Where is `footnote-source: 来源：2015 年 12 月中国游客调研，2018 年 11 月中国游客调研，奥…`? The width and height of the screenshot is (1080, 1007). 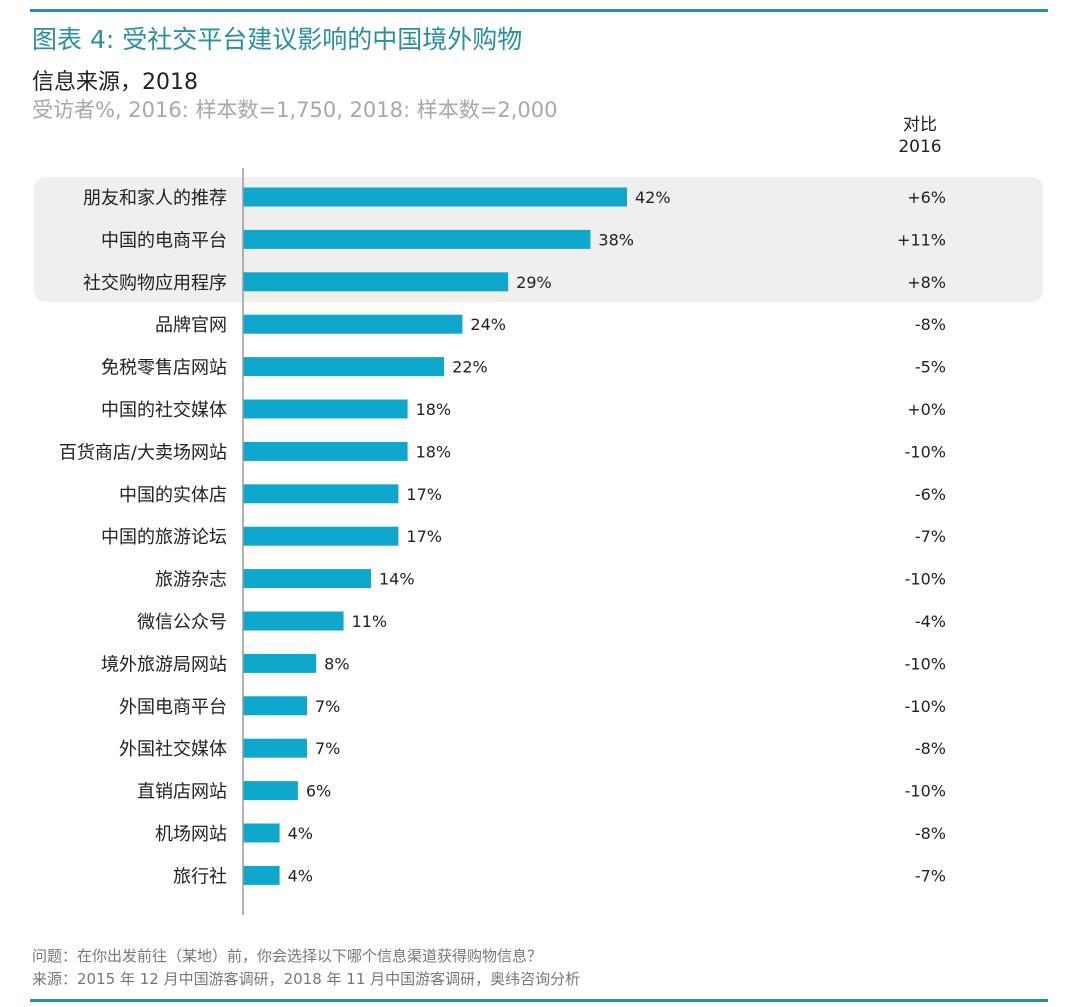 footnote-source: 来源：2015 年 12 月中国游客调研，2018 年 11 月中国游客调研，奥… is located at coordinates (306, 979).